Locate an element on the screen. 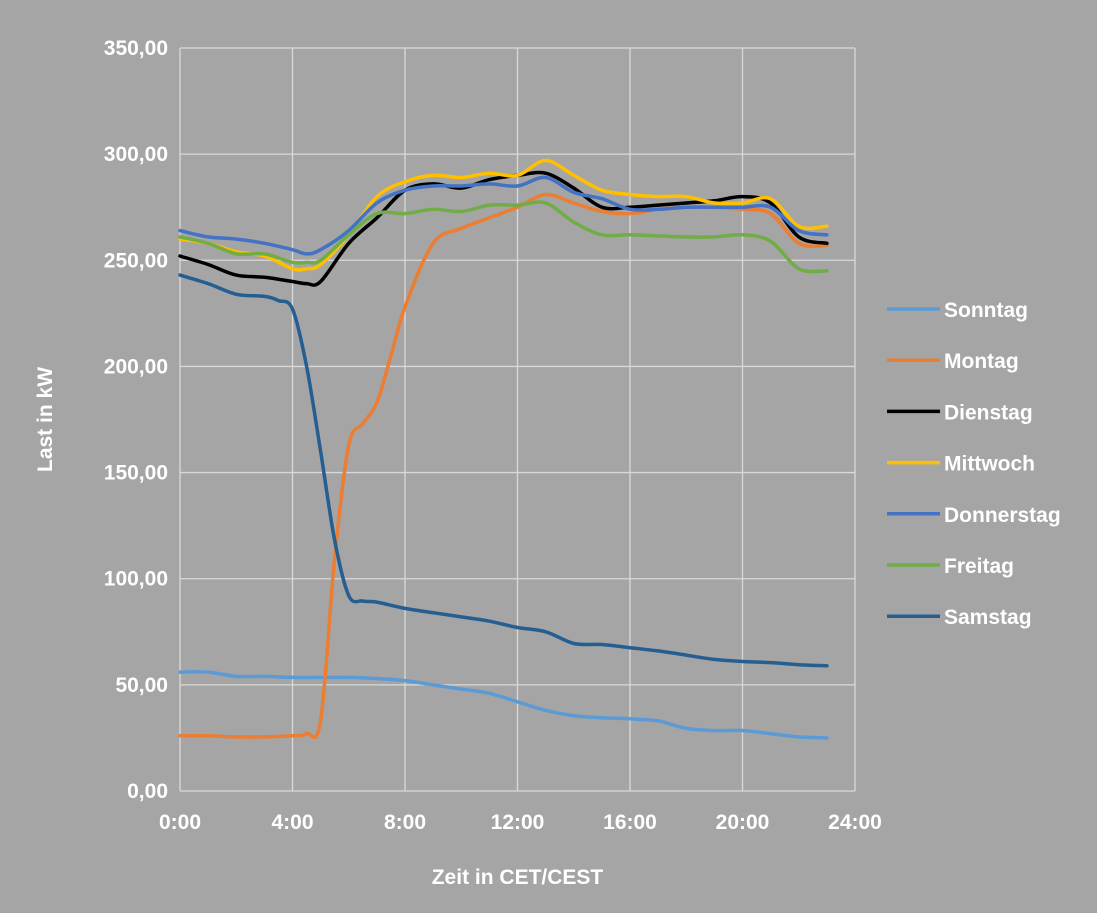  legend-label: Dienstag is located at coordinates (988, 412).